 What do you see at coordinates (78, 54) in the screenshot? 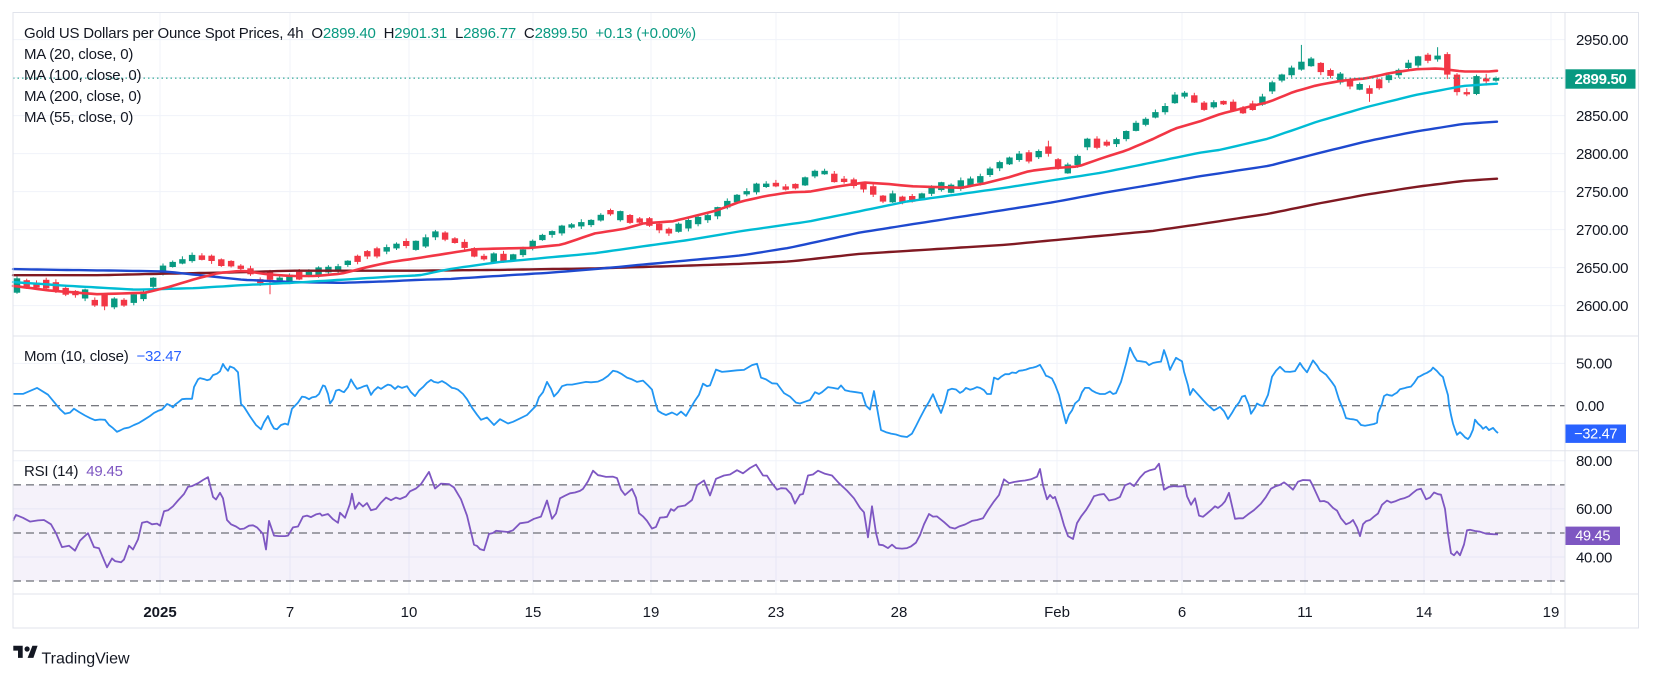
I see `svg-text: MA (20, close, 0)` at bounding box center [78, 54].